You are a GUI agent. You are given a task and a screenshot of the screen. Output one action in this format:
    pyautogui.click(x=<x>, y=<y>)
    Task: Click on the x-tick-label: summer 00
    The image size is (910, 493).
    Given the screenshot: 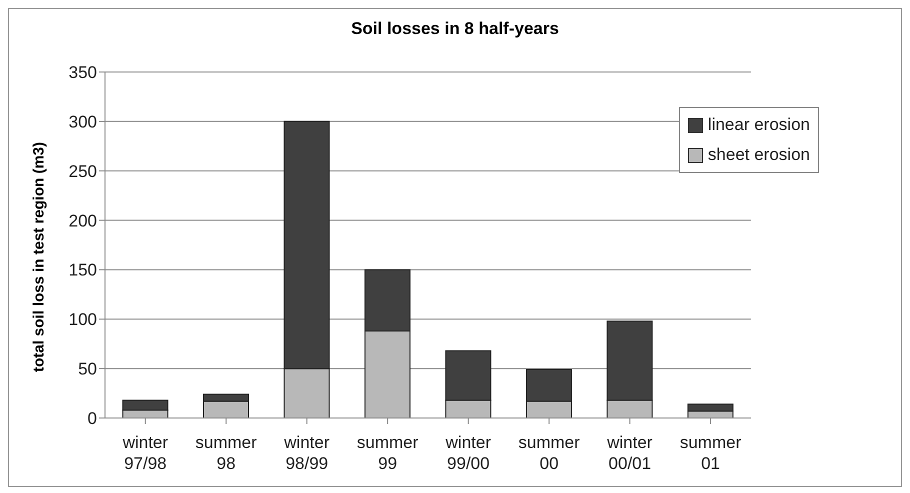 What is the action you would take?
    pyautogui.click(x=549, y=453)
    